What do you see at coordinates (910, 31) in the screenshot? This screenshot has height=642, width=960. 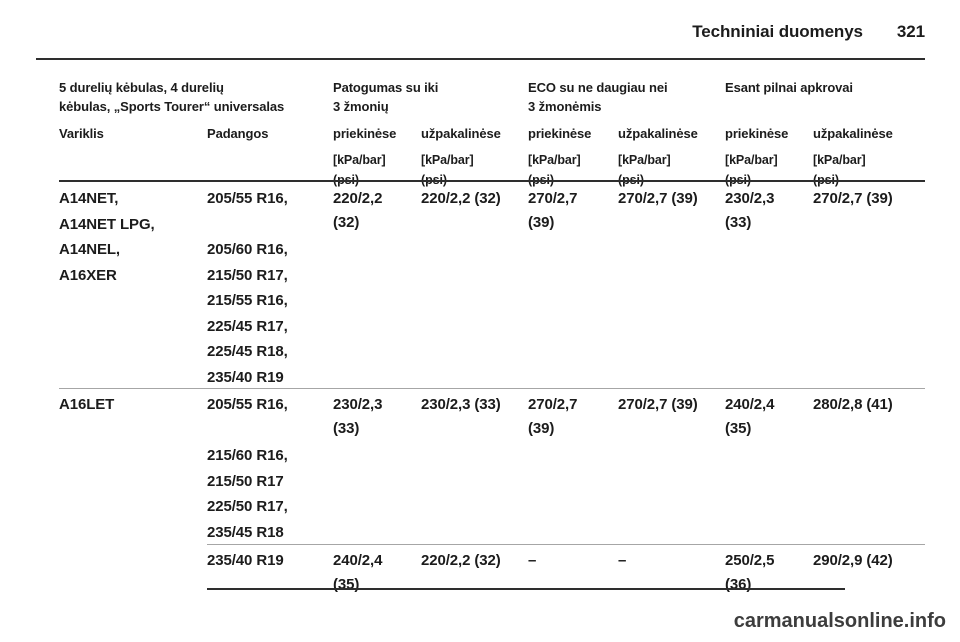 I see `page-number: 321` at bounding box center [910, 31].